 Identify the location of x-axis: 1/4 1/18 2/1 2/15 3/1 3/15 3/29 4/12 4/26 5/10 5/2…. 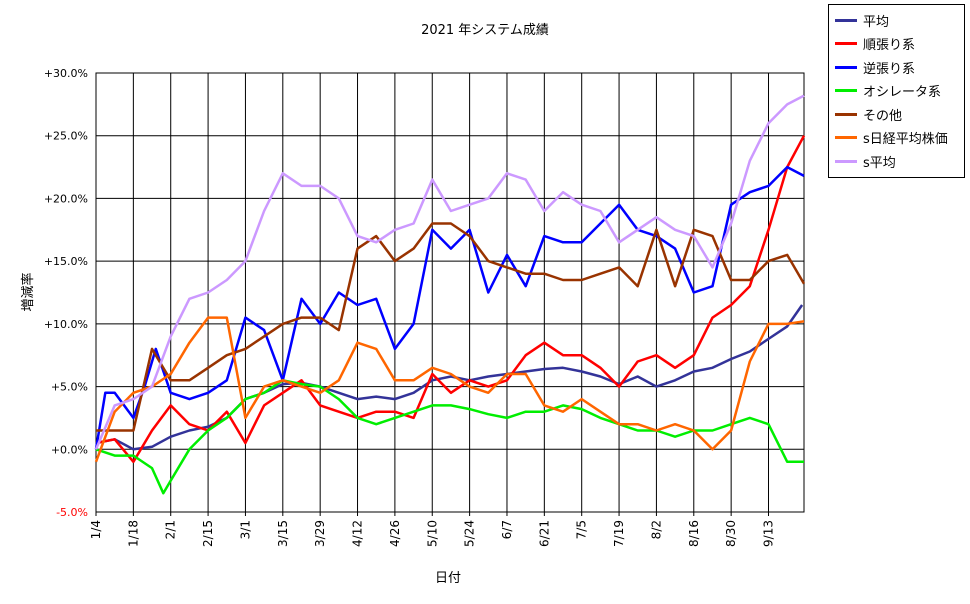
(432, 529).